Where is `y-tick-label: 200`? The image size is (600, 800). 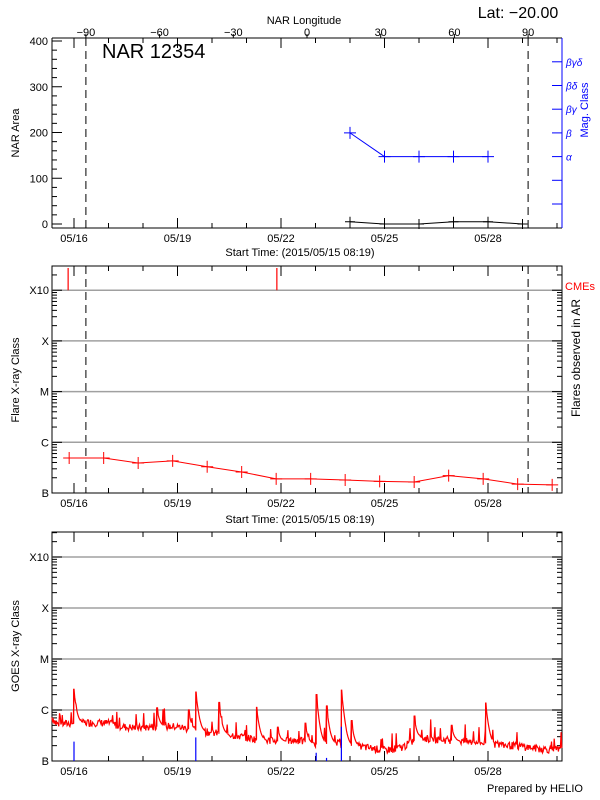 y-tick-label: 200 is located at coordinates (39, 134).